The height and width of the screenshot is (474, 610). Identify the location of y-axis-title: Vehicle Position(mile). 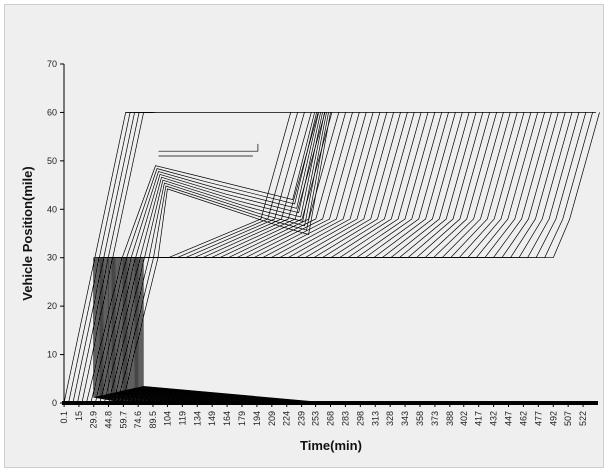
(27, 233).